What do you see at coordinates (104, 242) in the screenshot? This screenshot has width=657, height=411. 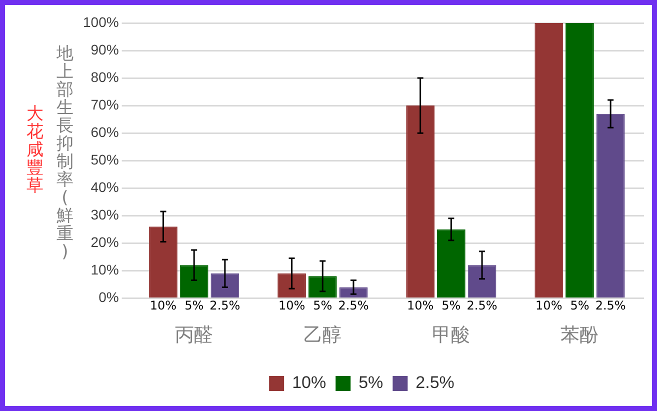 I see `y-tick-label: 20%` at bounding box center [104, 242].